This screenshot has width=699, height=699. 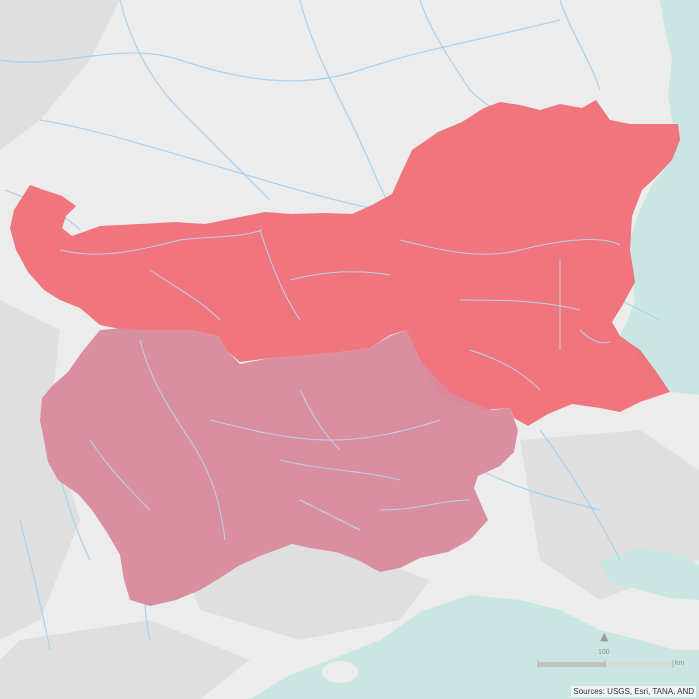 What do you see at coordinates (680, 663) in the screenshot?
I see `scale-bar-unit: km` at bounding box center [680, 663].